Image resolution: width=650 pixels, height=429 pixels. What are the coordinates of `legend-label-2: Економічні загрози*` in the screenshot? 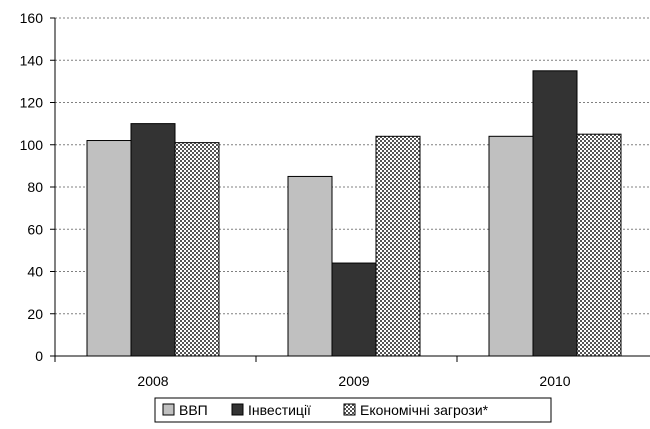 It's located at (424, 410).